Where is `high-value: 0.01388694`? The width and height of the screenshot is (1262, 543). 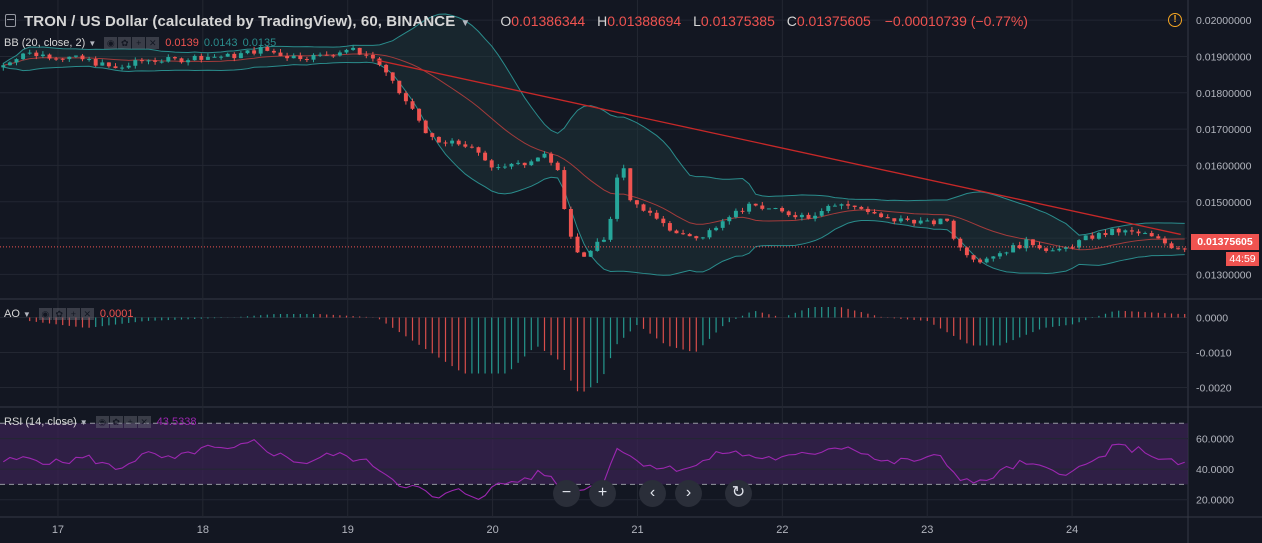 high-value: 0.01388694 is located at coordinates (644, 21).